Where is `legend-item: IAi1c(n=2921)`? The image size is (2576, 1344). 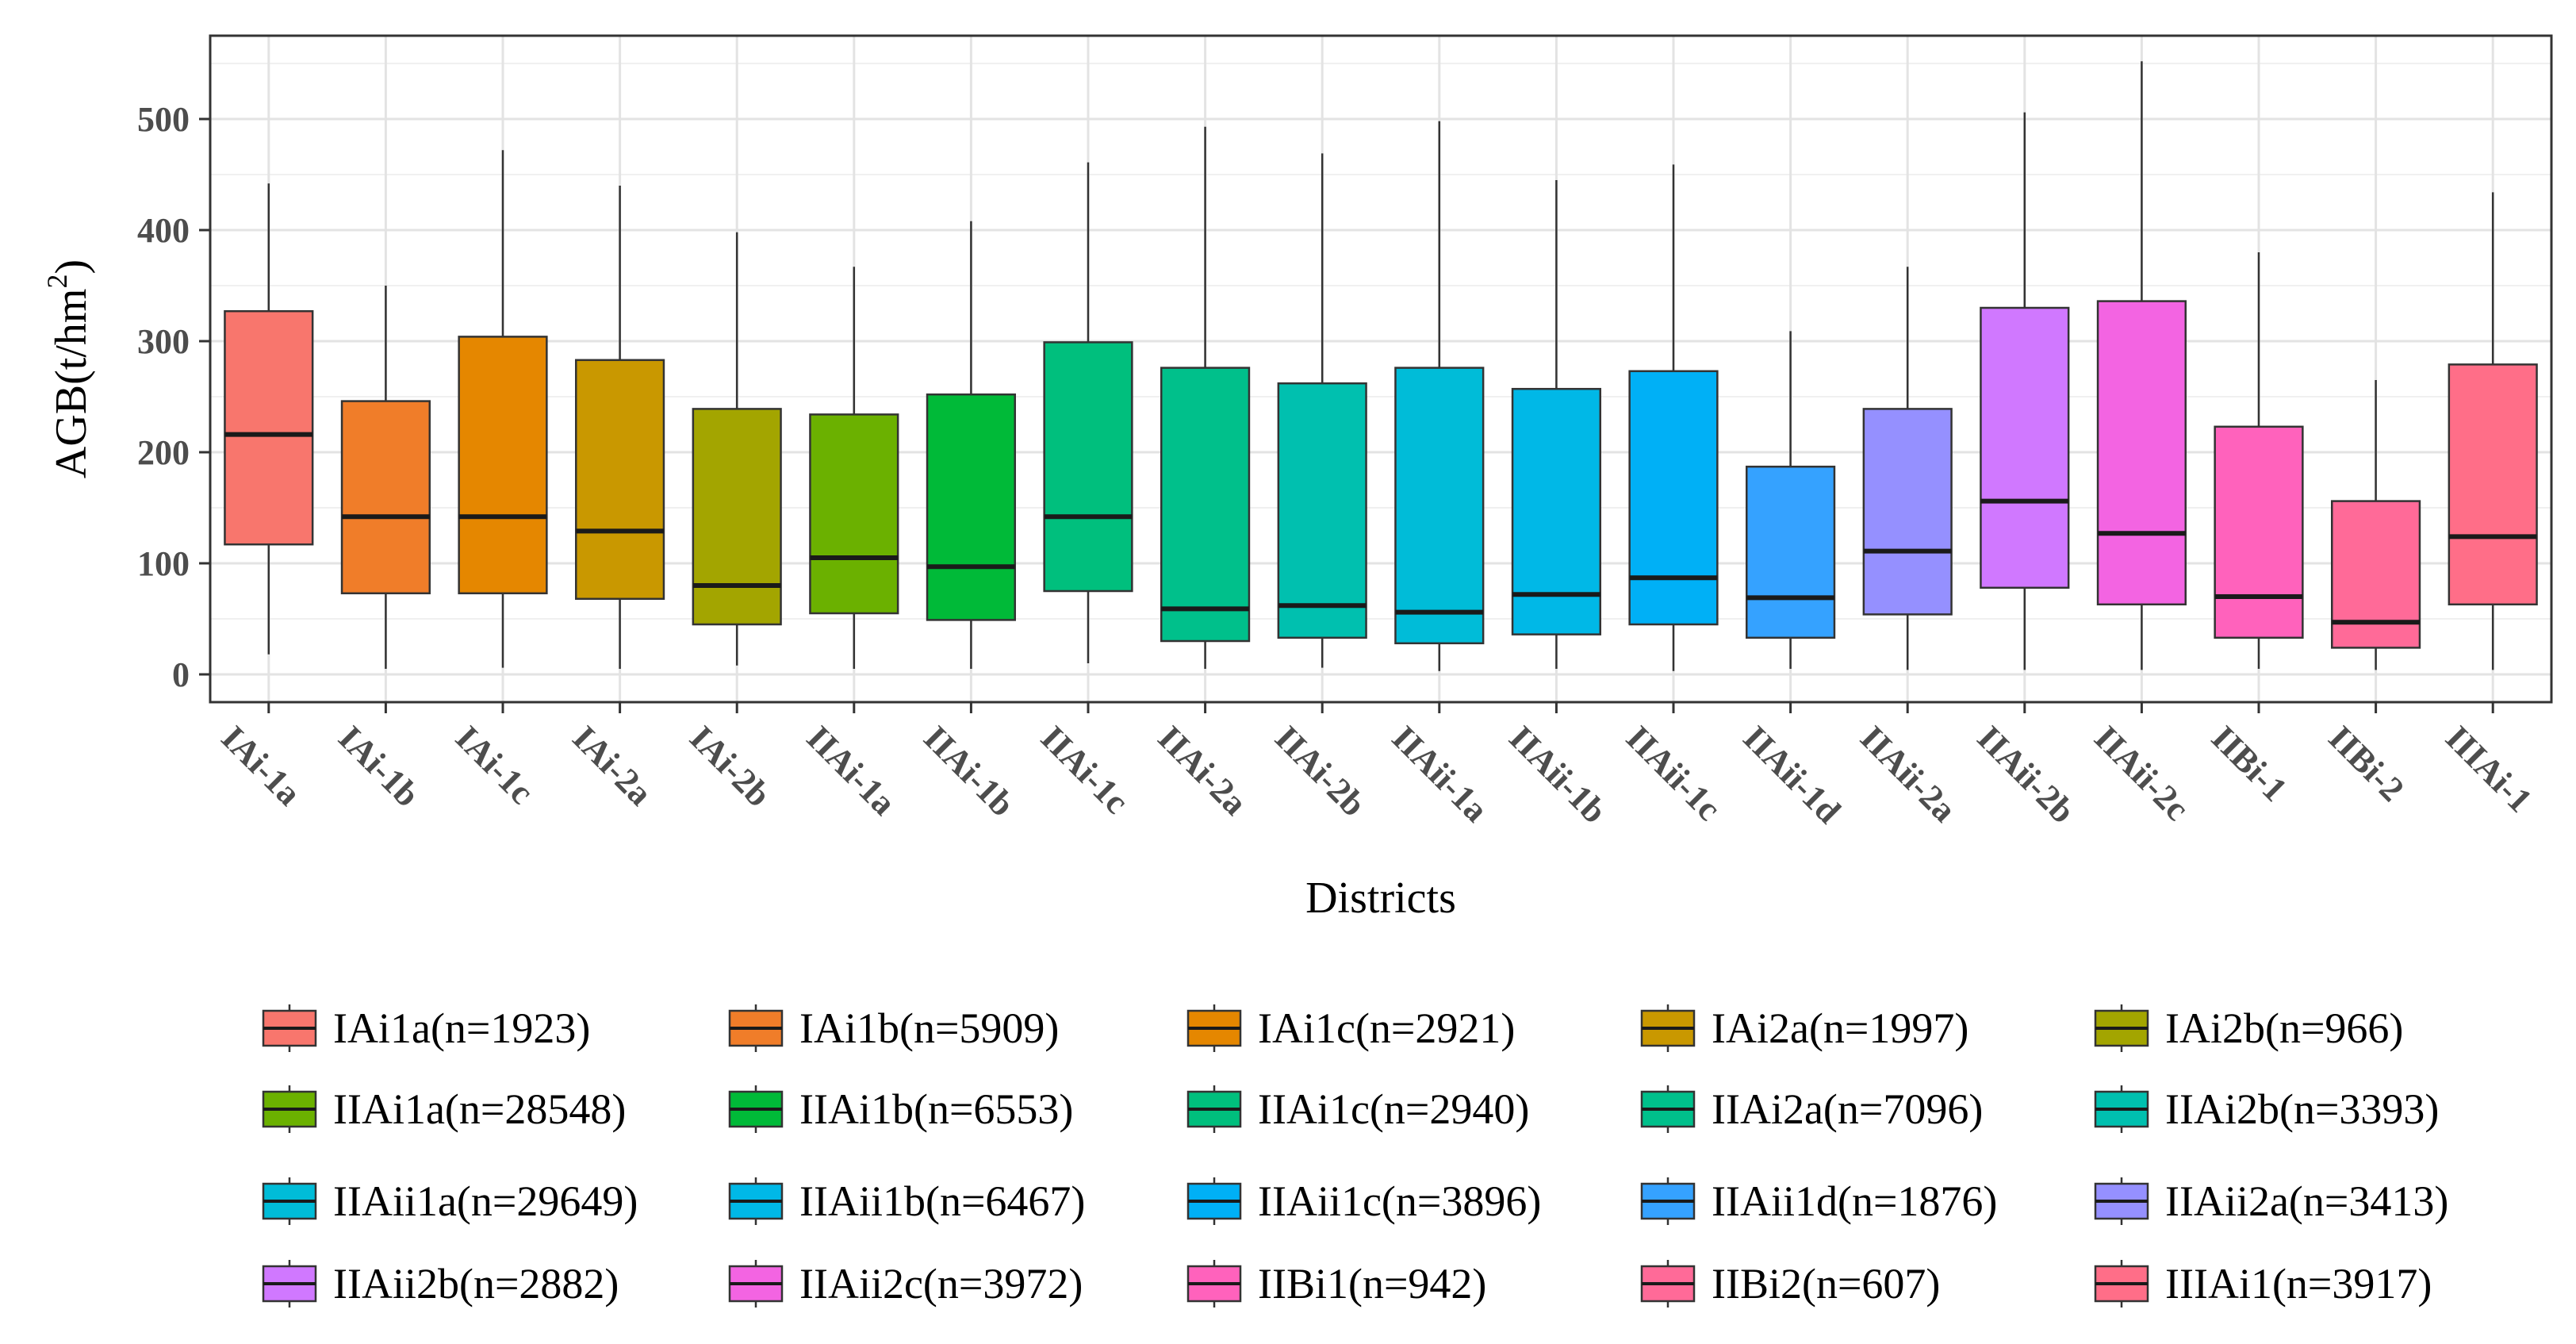
legend-item: IAi1c(n=2921) is located at coordinates (1350, 1028).